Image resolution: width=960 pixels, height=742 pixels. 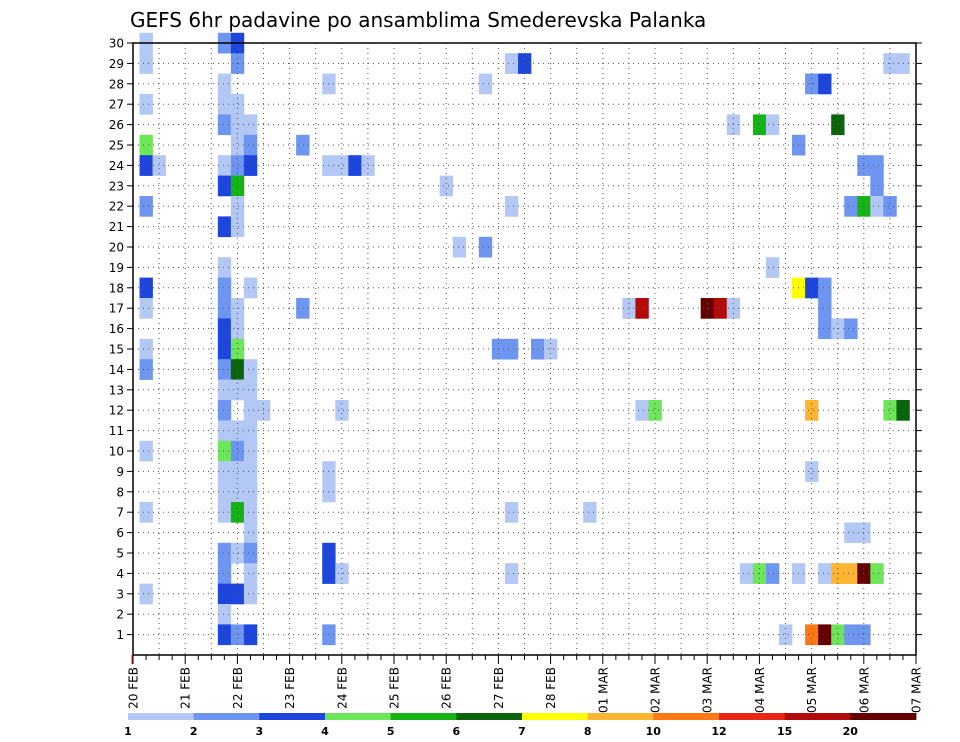 What do you see at coordinates (116, 207) in the screenshot?
I see `y-tick-label: 22` at bounding box center [116, 207].